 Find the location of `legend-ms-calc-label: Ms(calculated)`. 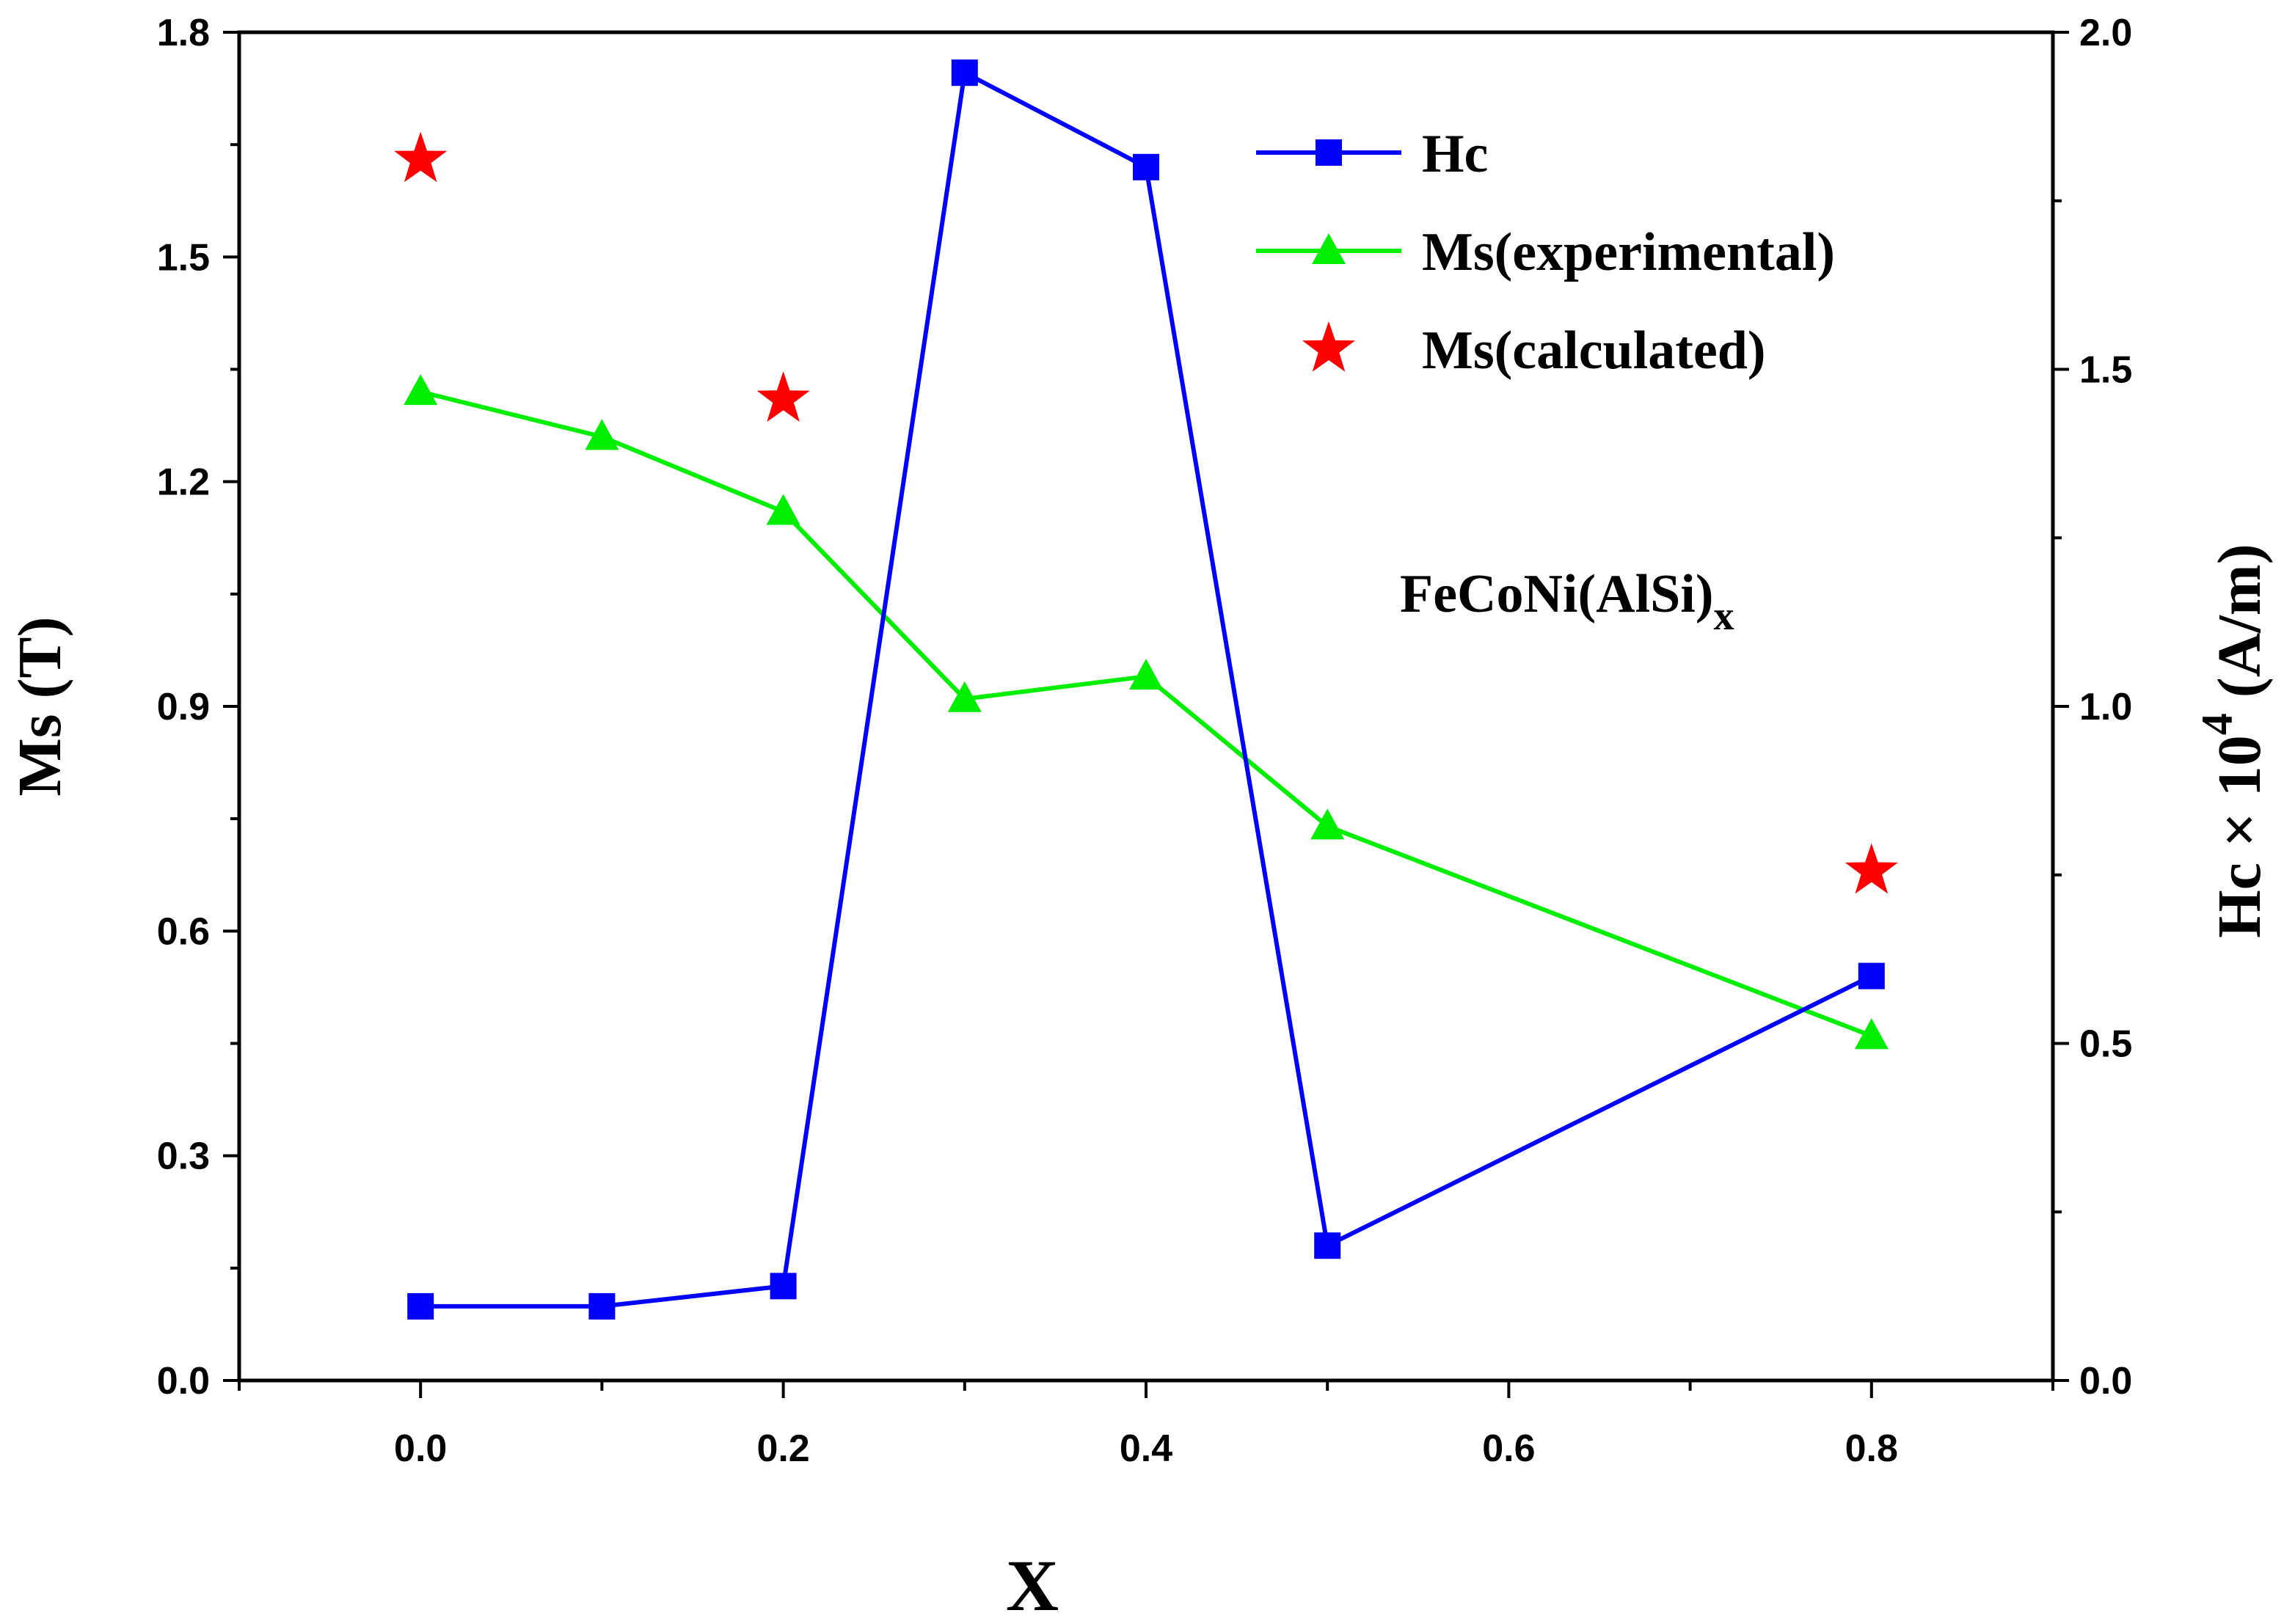

legend-ms-calc-label: Ms(calculated) is located at coordinates (1594, 351).